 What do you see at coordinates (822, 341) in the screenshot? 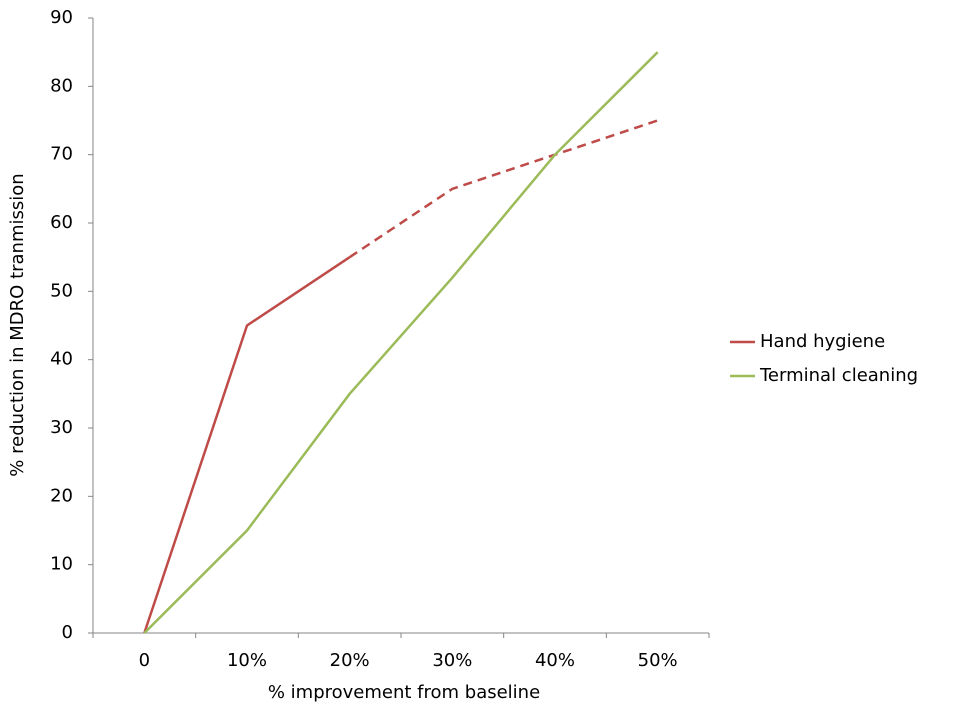
I see `legend-label: Hand hygiene` at bounding box center [822, 341].